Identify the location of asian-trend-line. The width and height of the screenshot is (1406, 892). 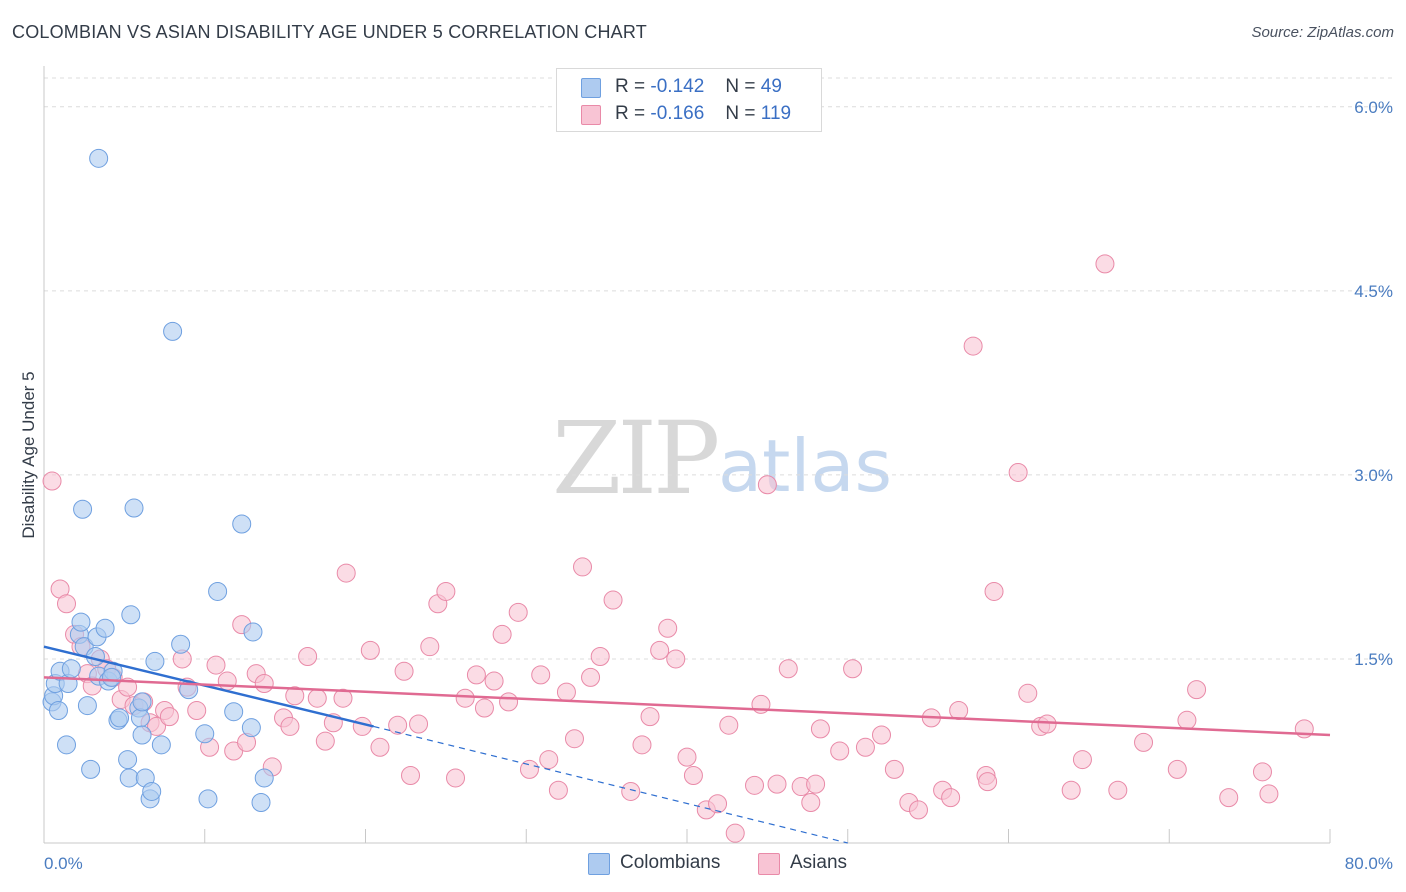
(687, 706).